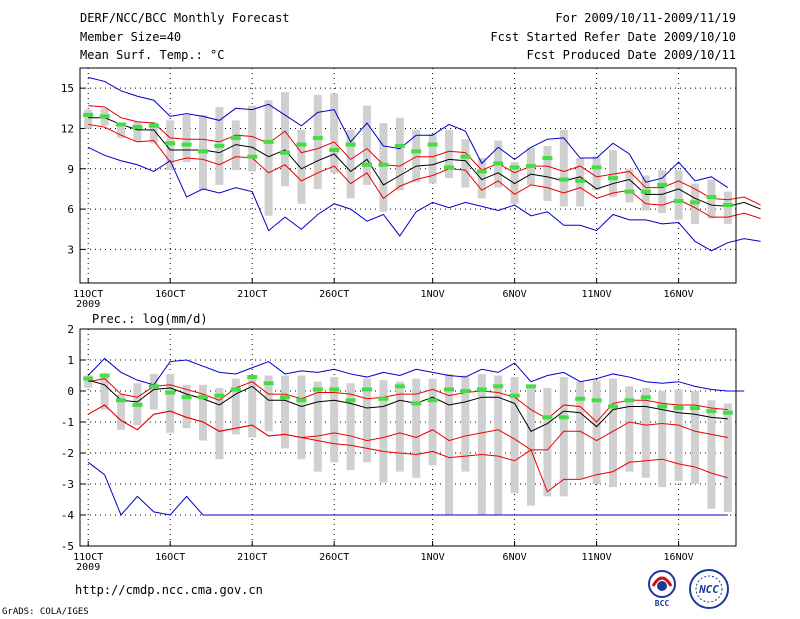 The width and height of the screenshot is (800, 619). Describe the element at coordinates (68, 515) in the screenshot. I see `precipitation-ytick-label: -4` at that location.